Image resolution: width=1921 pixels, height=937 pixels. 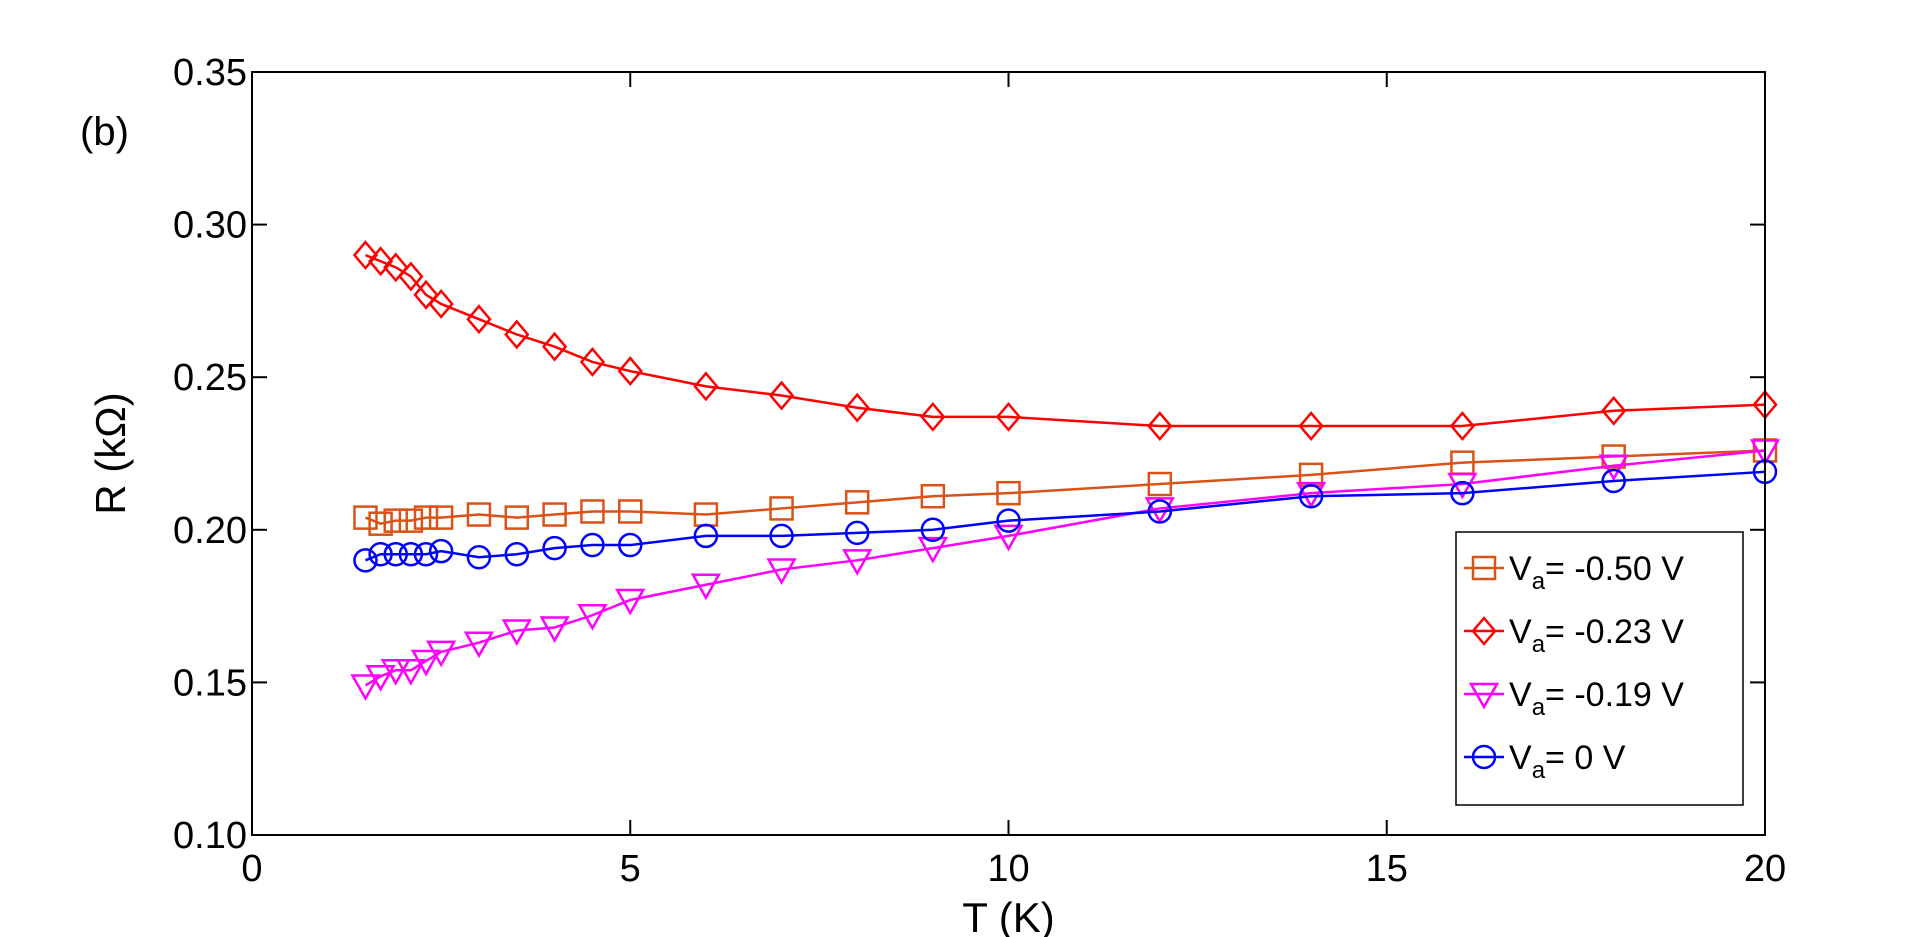 What do you see at coordinates (1008, 869) in the screenshot?
I see `x-tick-label: 10` at bounding box center [1008, 869].